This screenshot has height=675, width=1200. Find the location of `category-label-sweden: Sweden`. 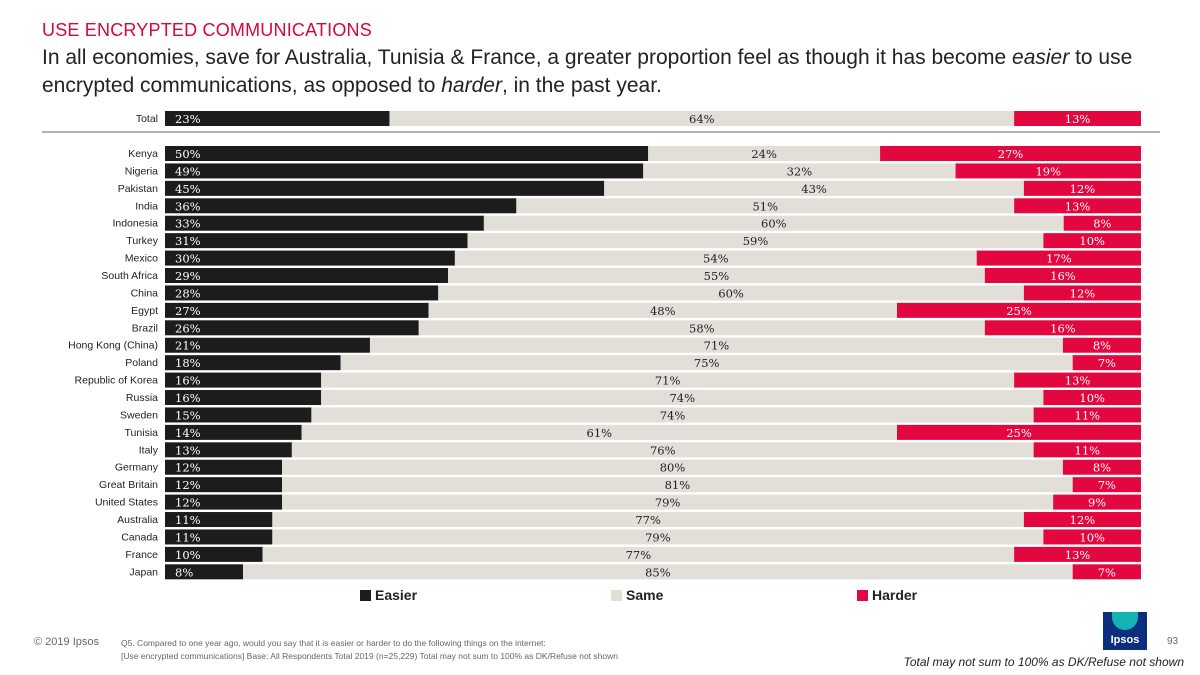

category-label-sweden: Sweden is located at coordinates (139, 415).